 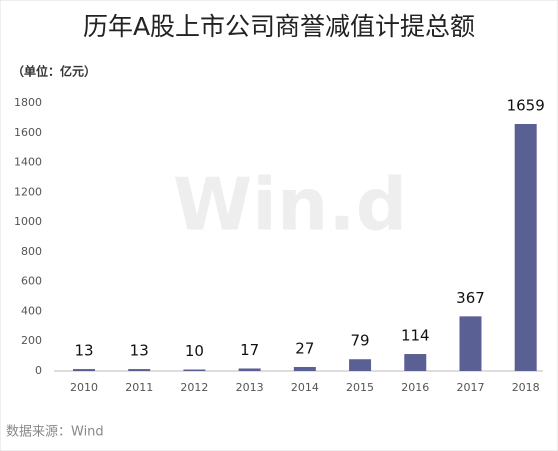 I want to click on x-tick-label: 2016, so click(x=415, y=387).